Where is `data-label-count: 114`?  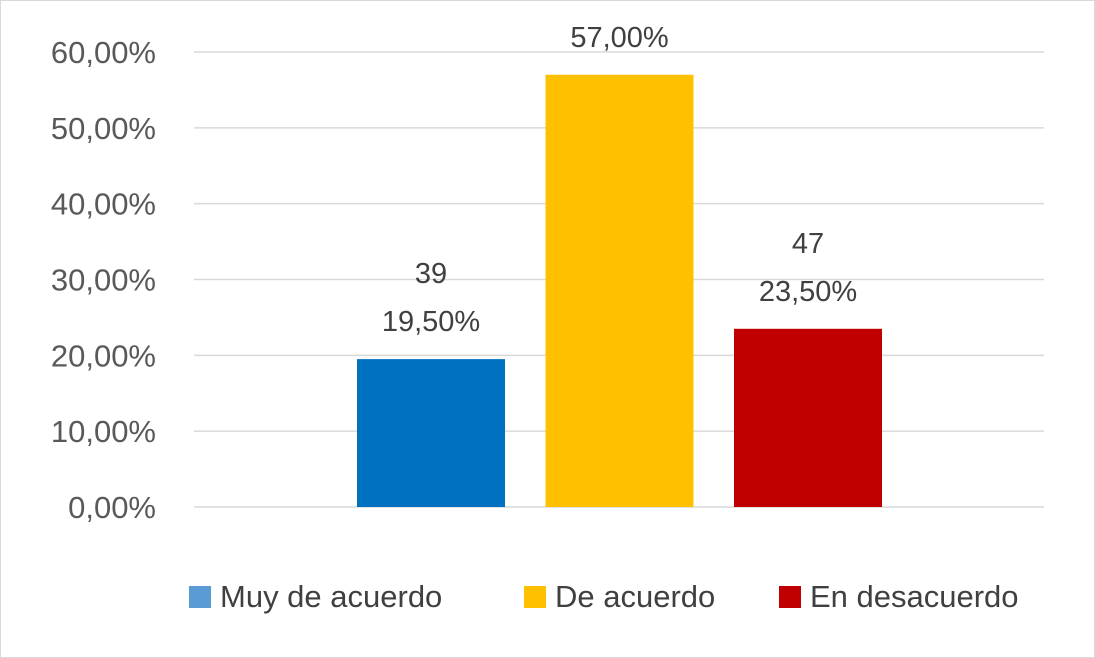 data-label-count: 114 is located at coordinates (619, 3).